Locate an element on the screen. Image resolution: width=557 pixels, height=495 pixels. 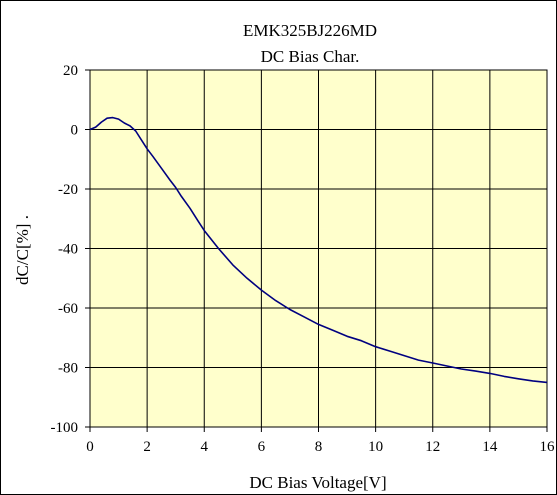
y-tick-labels: 20 0 -20 -40 -60 -80 -100 is located at coordinates (65, 249).